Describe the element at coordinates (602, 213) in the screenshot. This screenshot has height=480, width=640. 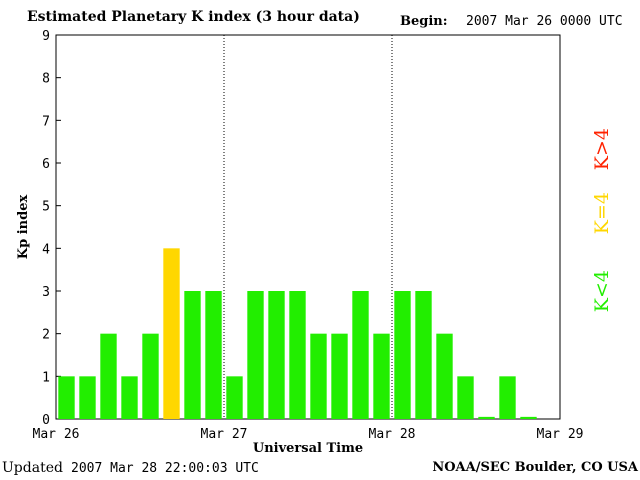
I see `legend-k-equal-4: K=4` at that location.